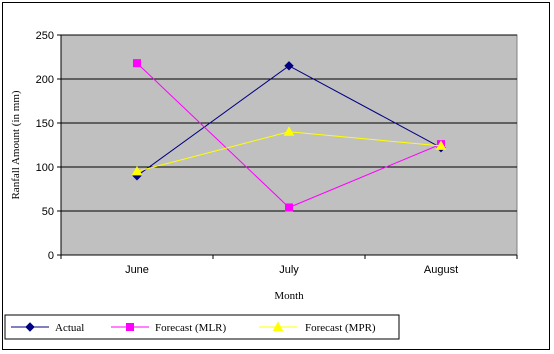  I want to click on y-tick-label: 150, so click(45, 124).